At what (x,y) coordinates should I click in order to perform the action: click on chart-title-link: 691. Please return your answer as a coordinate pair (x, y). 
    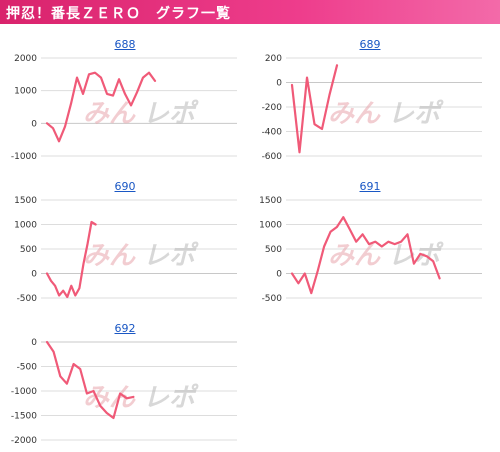
    Looking at the image, I should click on (370, 186).